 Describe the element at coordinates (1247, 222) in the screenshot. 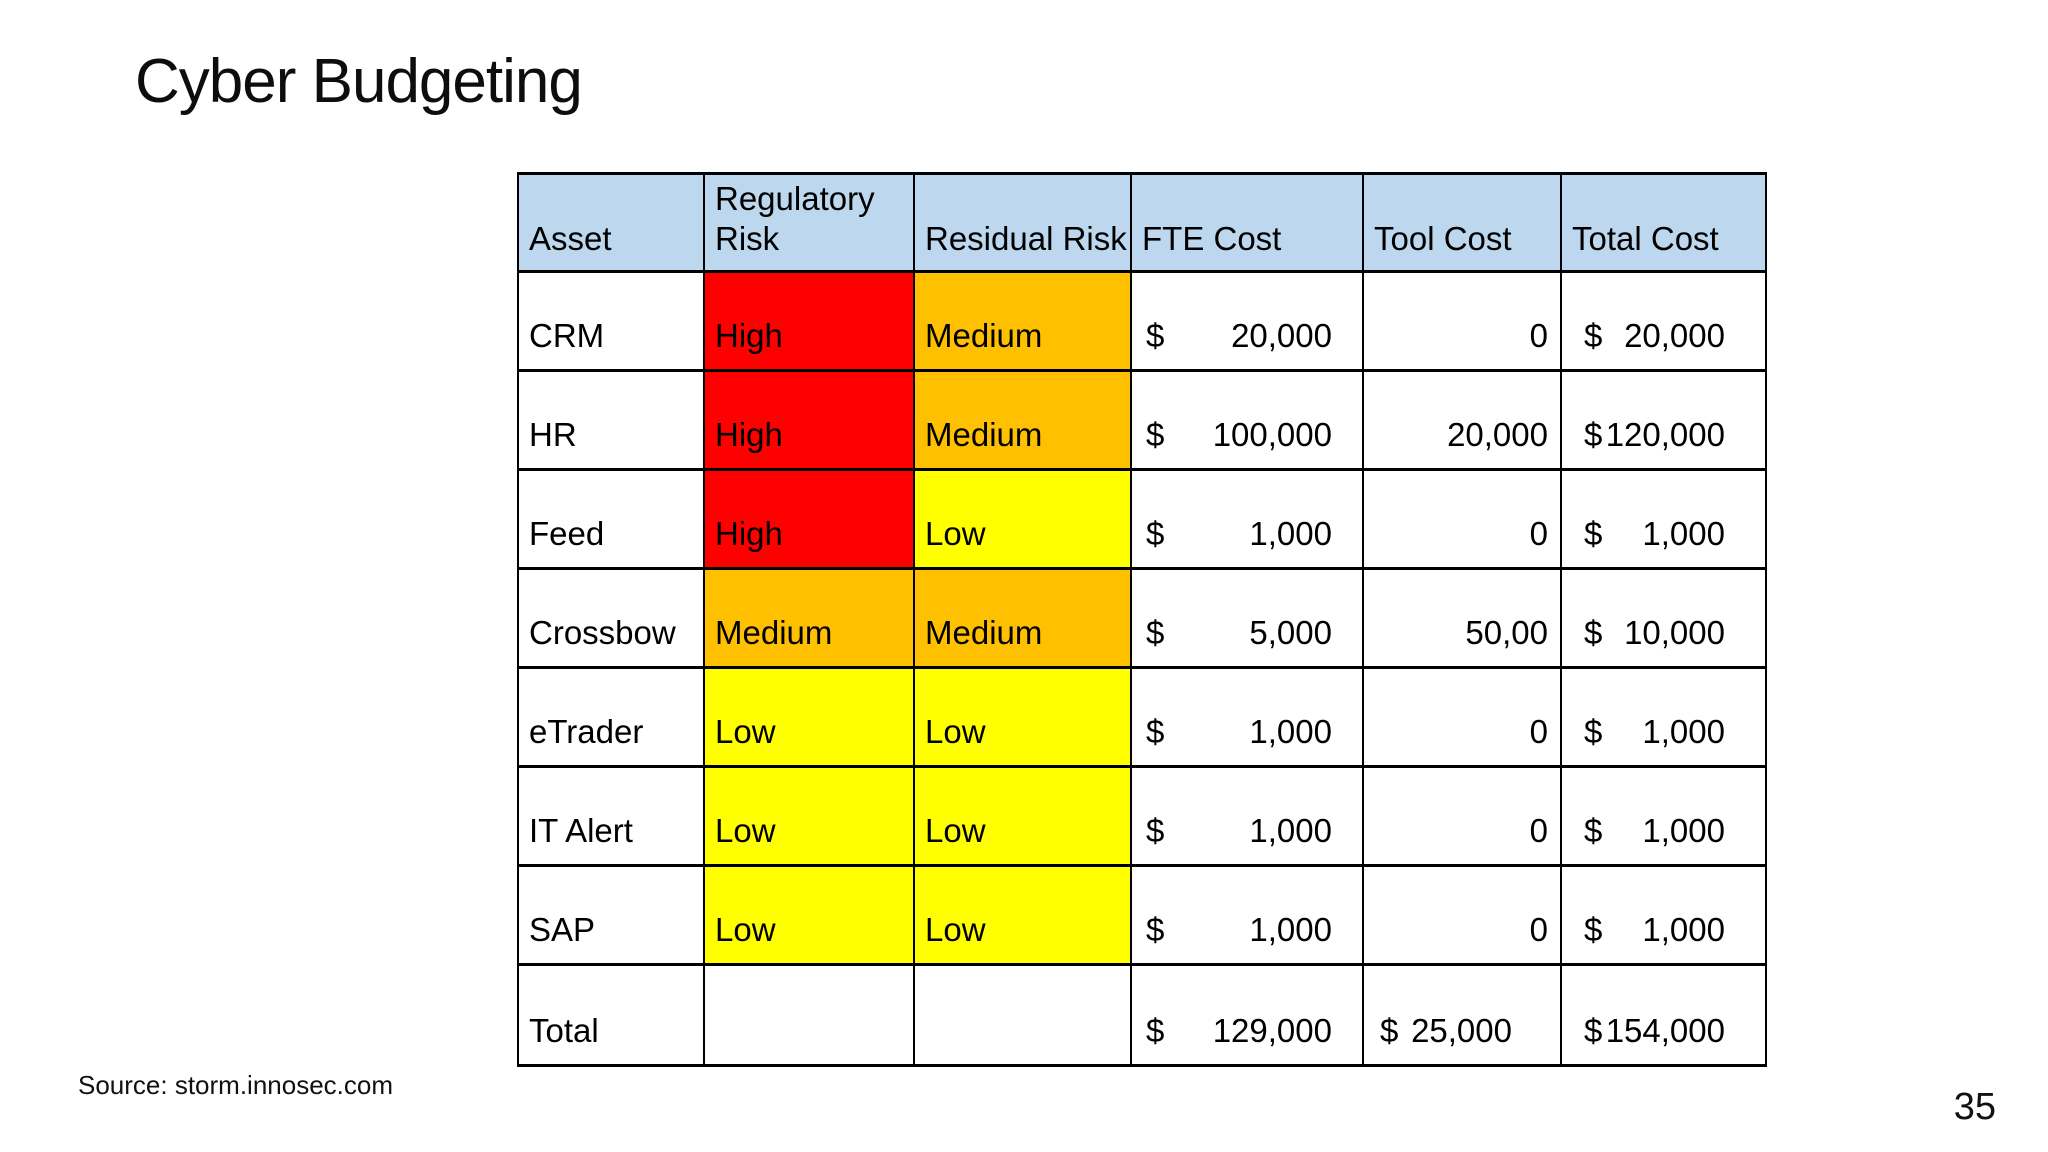

I see `column-header-fte-cost: FTE Cost` at that location.